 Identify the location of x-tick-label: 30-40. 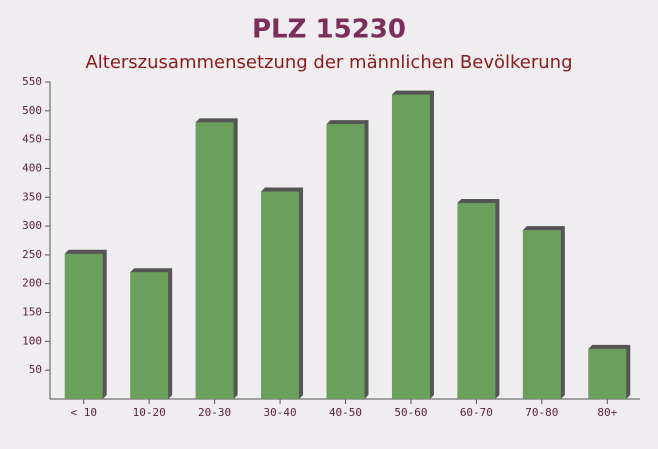
(279, 412).